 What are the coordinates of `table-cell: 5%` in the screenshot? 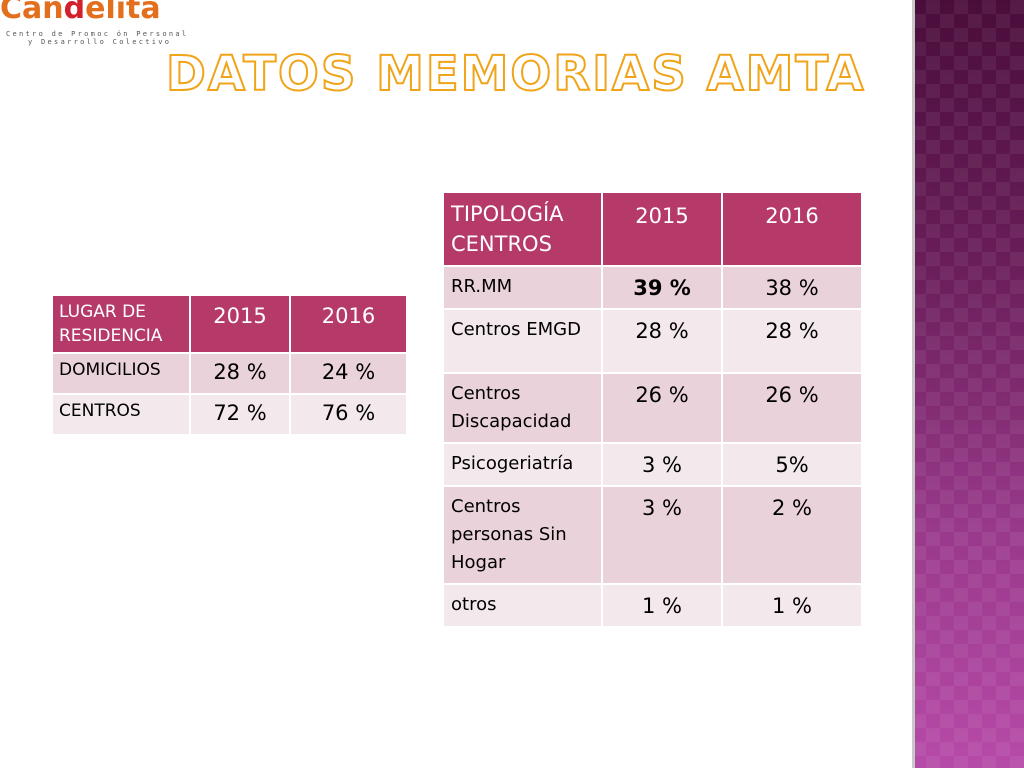 It's located at (792, 464).